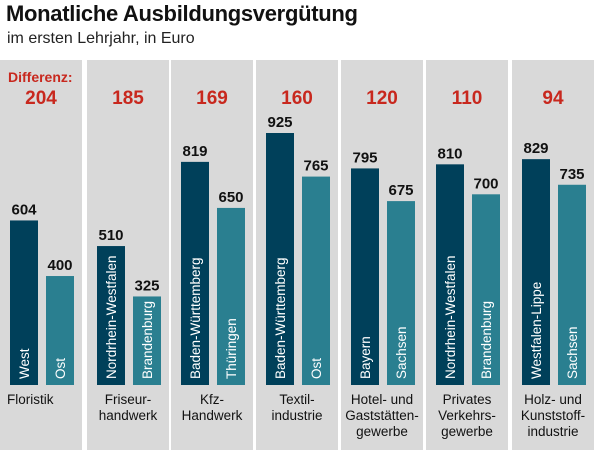 This screenshot has height=450, width=600. I want to click on bar-label: West, so click(24, 363).